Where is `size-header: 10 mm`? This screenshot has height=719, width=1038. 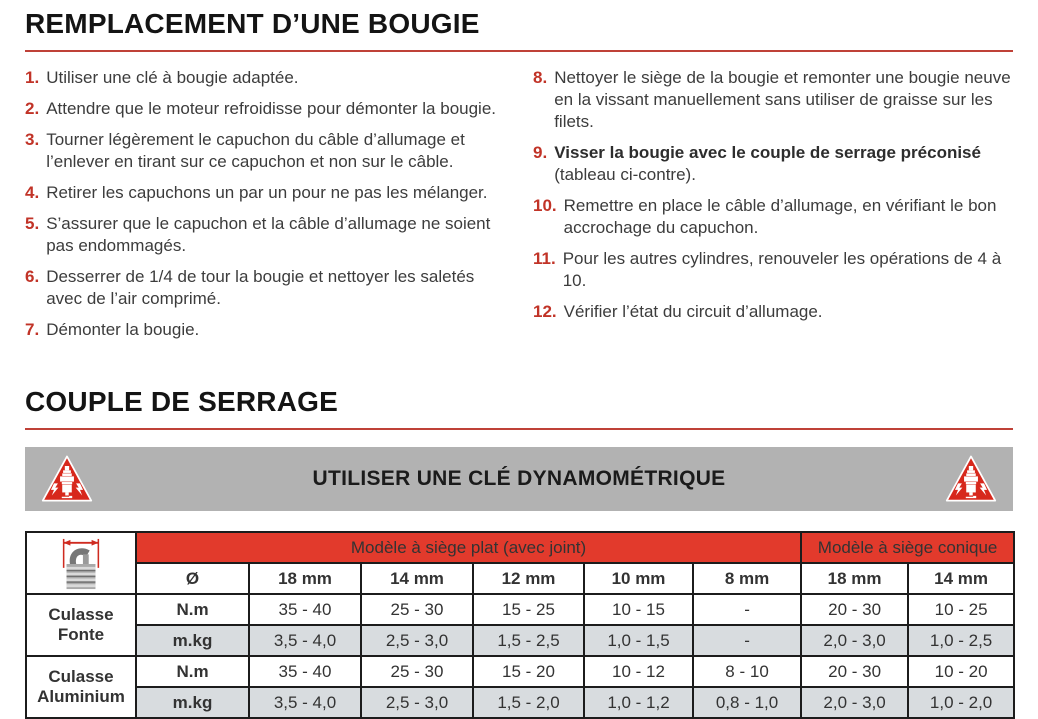 size-header: 10 mm is located at coordinates (638, 578).